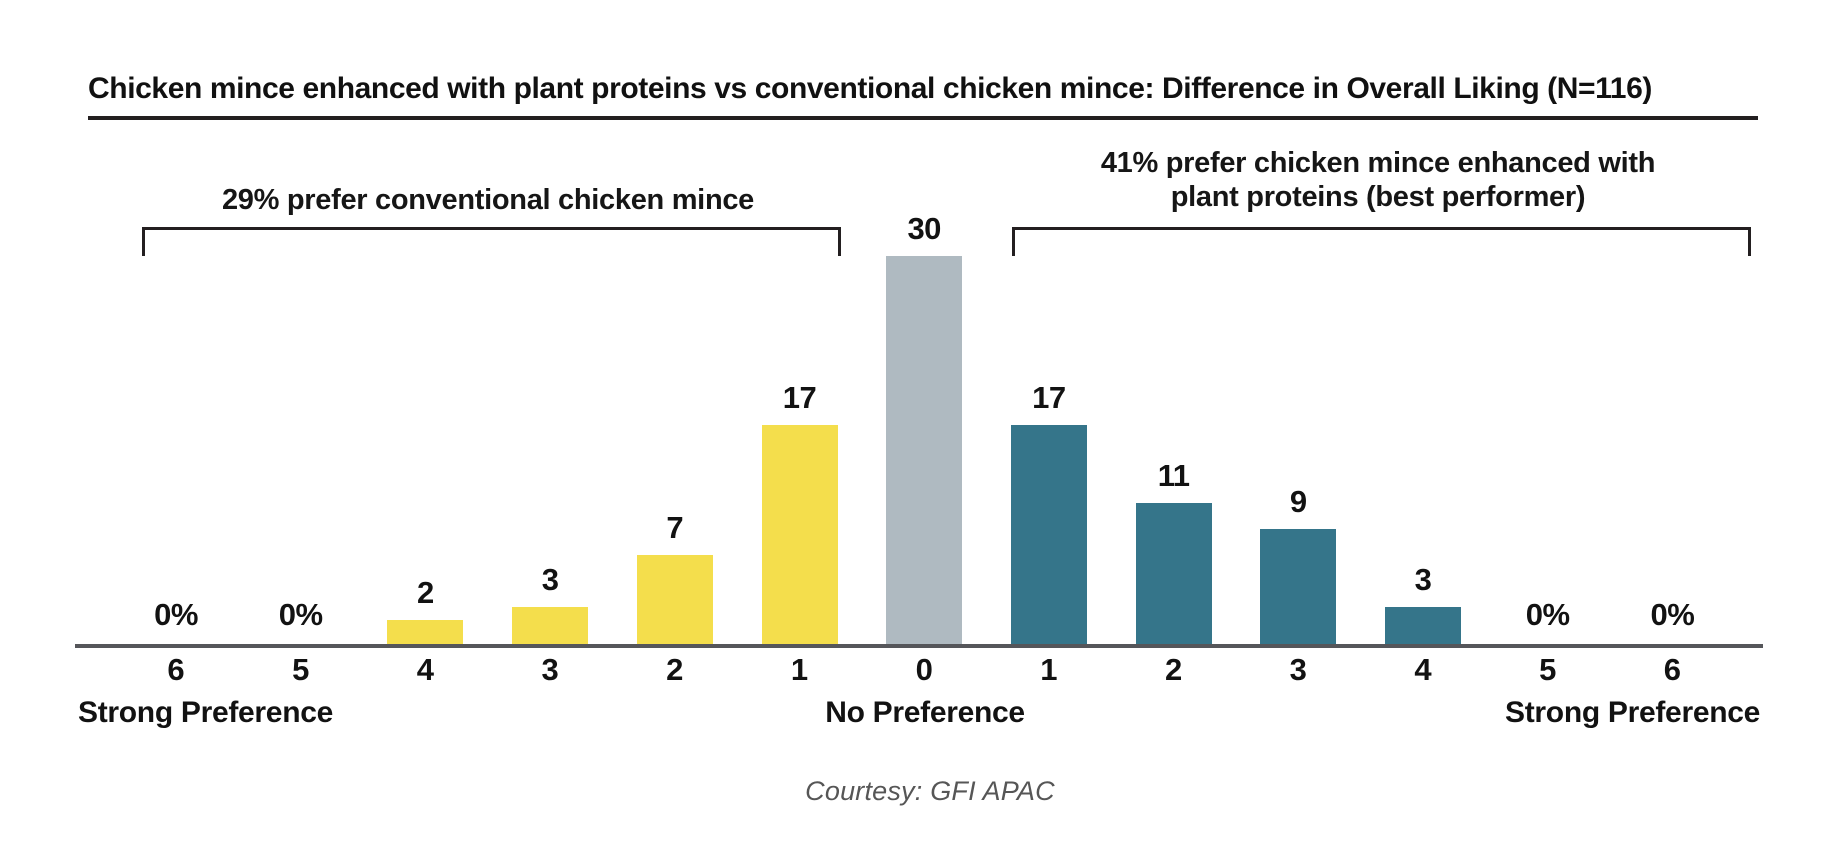 The image size is (1826, 846). What do you see at coordinates (1378, 197) in the screenshot?
I see `annotation-right-line2: plant proteins (best performer)` at bounding box center [1378, 197].